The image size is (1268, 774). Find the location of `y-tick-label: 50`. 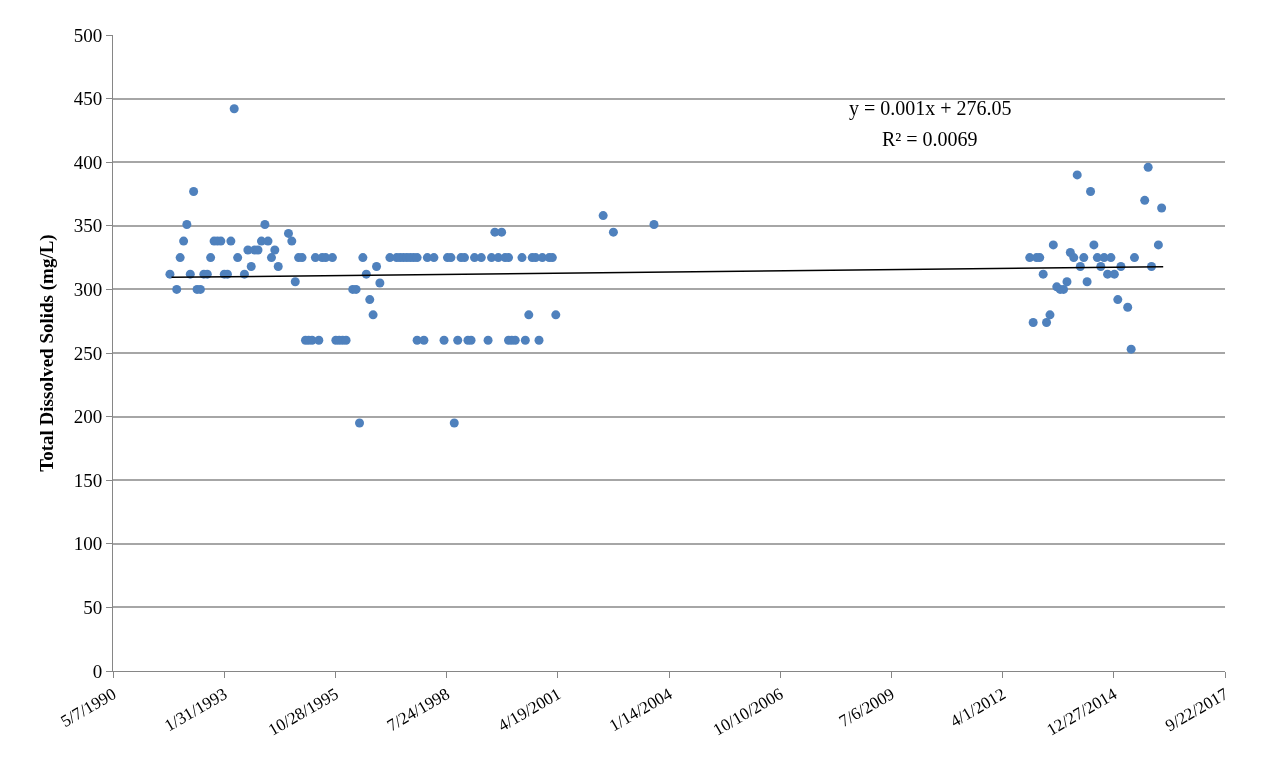

y-tick-label: 50 is located at coordinates (93, 608).